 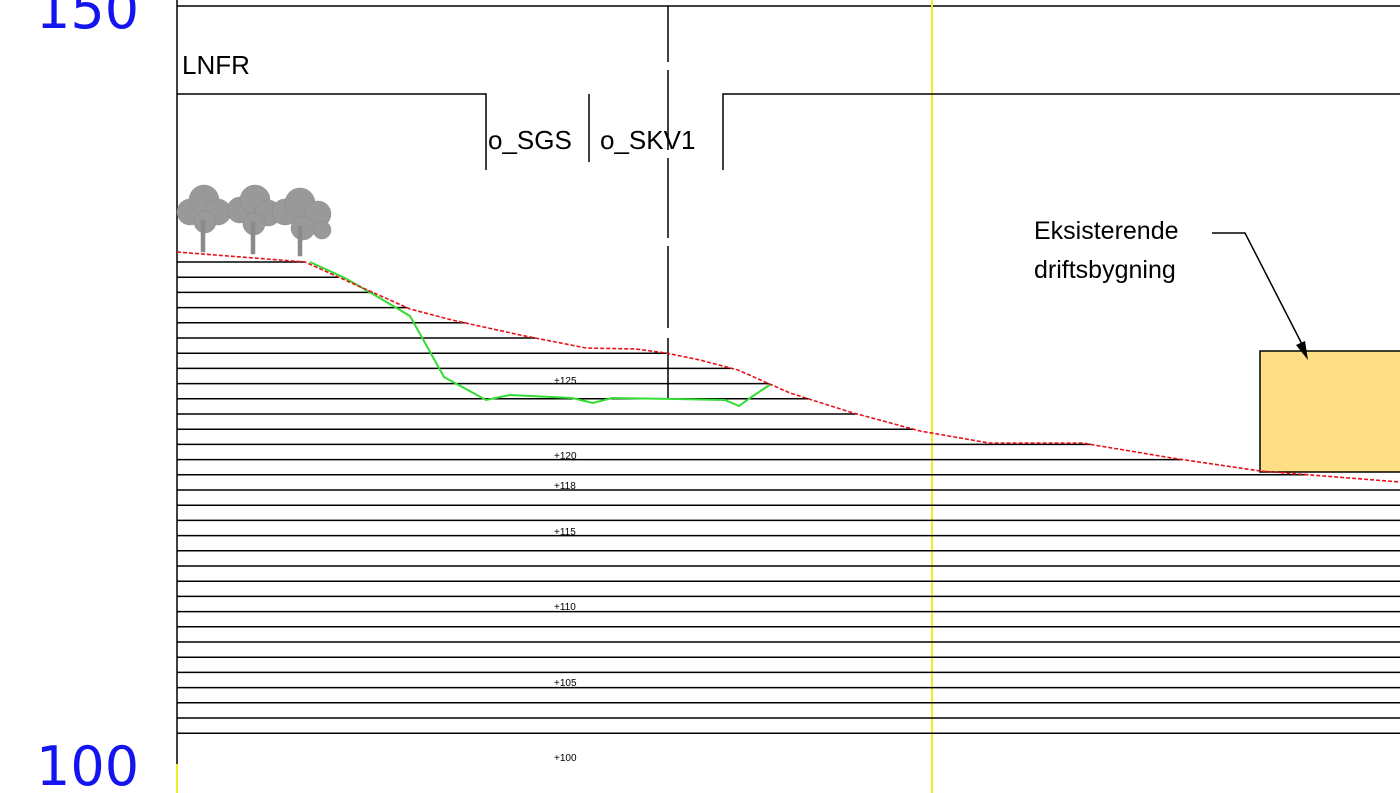 I want to click on elevation-label: +100, so click(x=565, y=758).